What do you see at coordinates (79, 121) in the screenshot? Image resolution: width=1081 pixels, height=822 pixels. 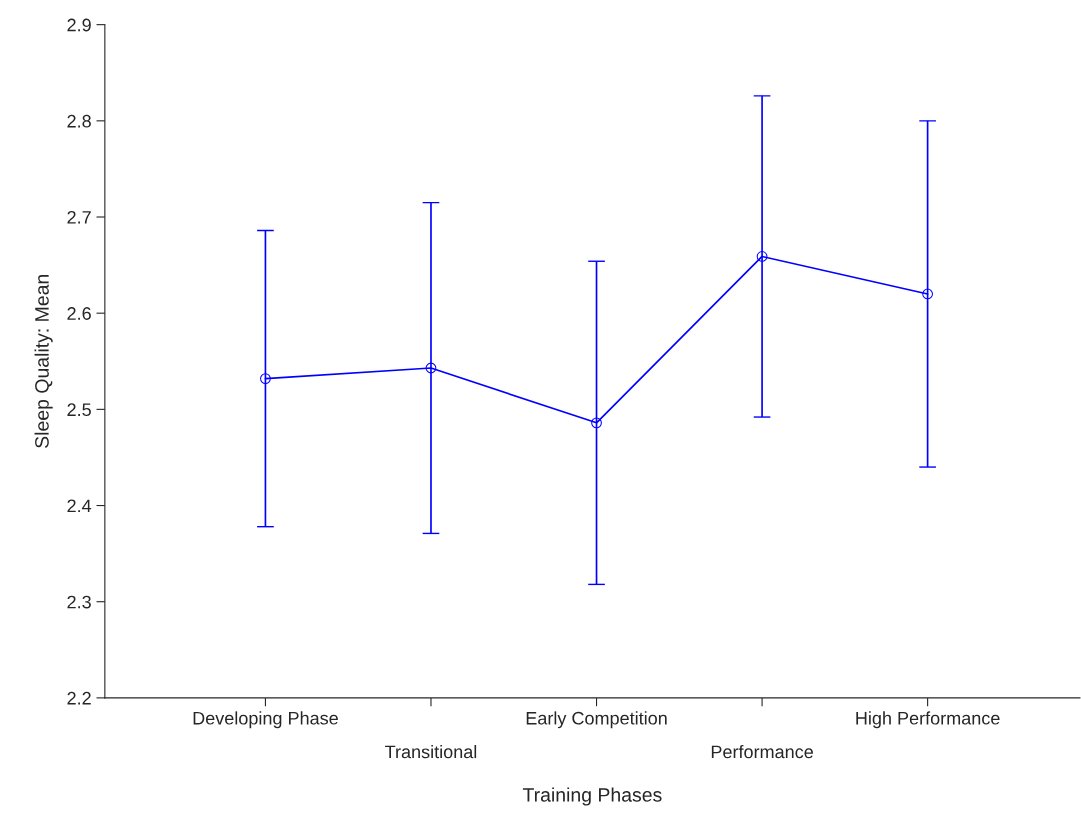 I see `y-tick-label: 2.8` at bounding box center [79, 121].